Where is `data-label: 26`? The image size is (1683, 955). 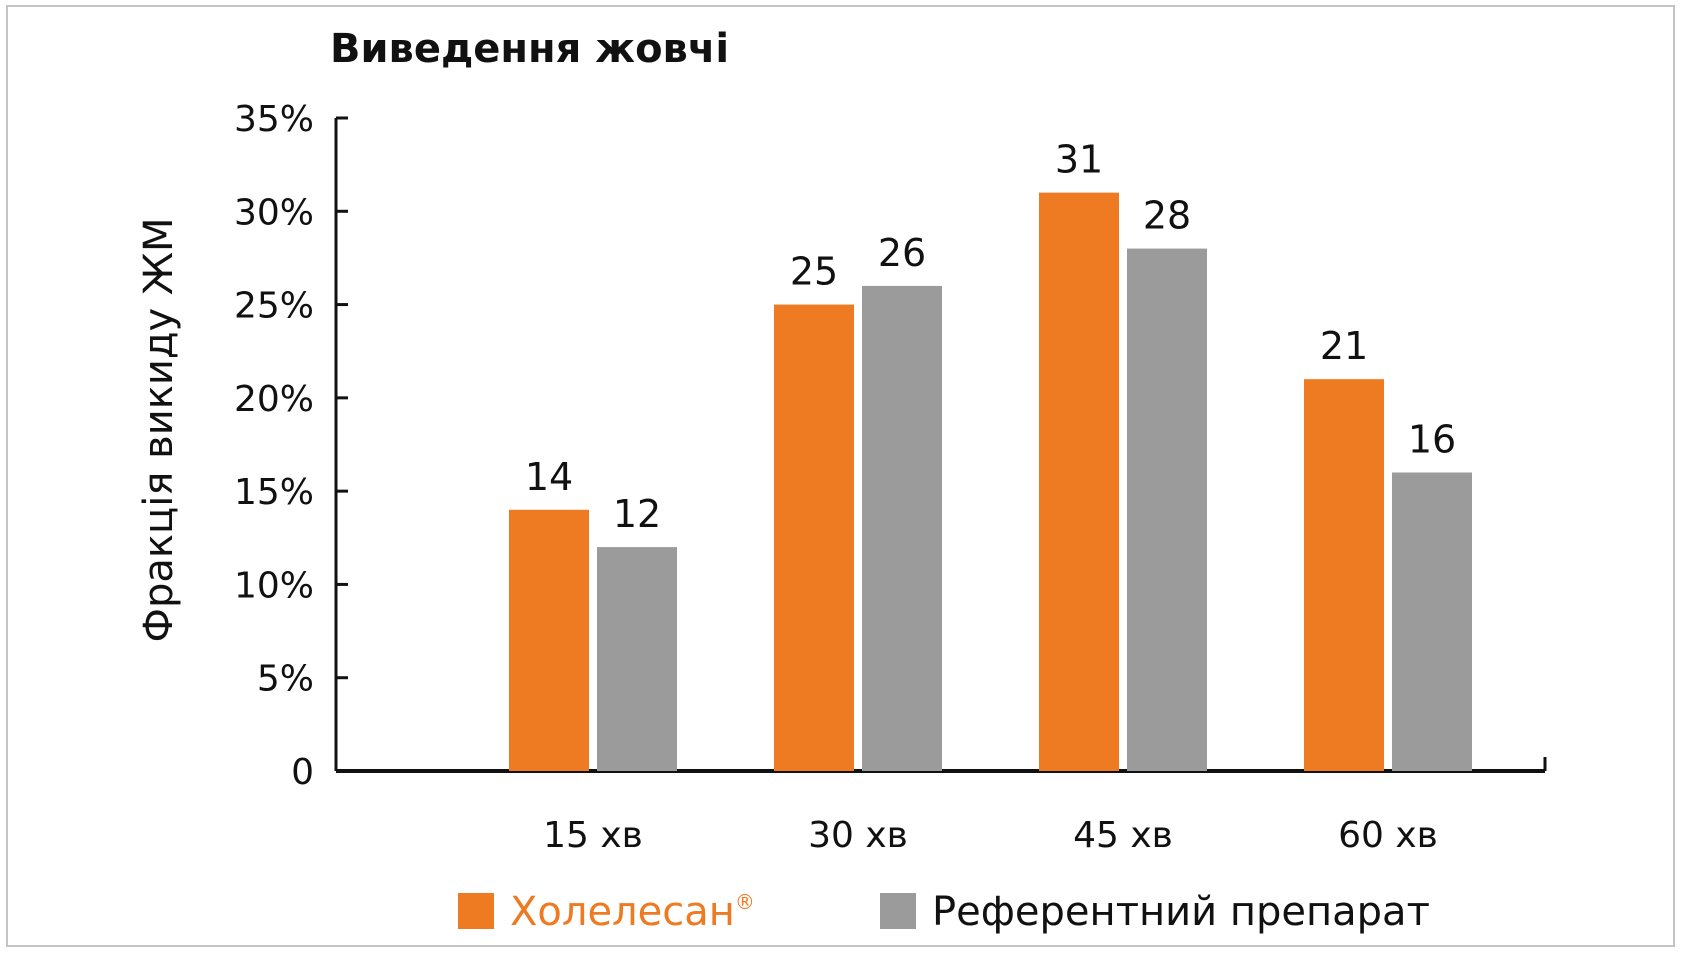 data-label: 26 is located at coordinates (902, 253).